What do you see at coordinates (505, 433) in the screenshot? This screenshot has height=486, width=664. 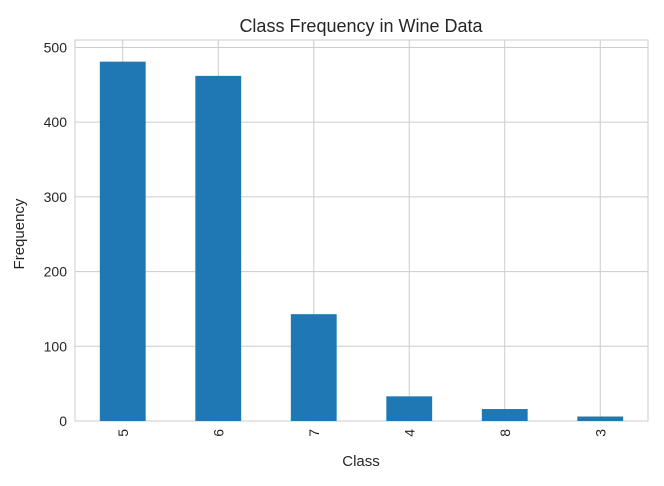 I see `x-tick-label: 8` at bounding box center [505, 433].